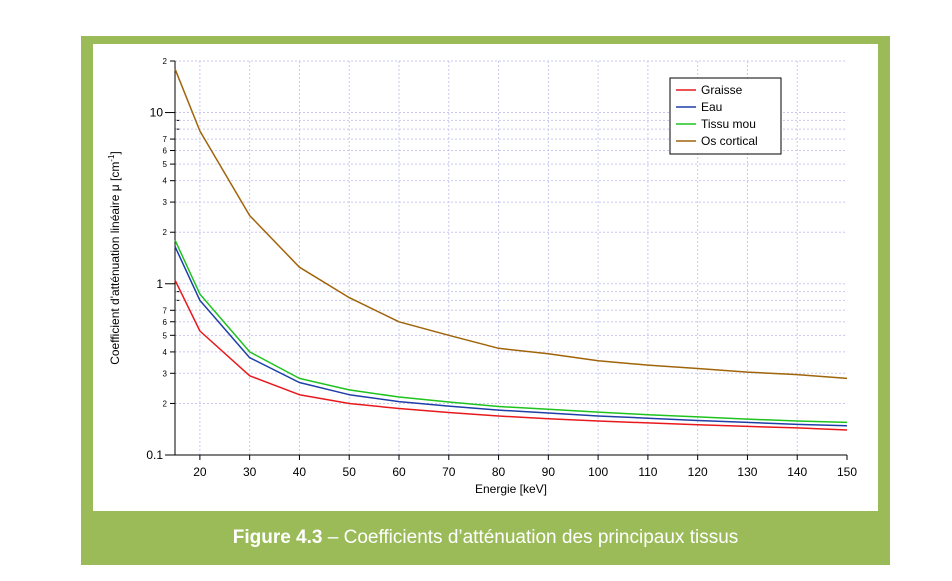  Describe the element at coordinates (647, 472) in the screenshot. I see `x-tick-label: 110` at that location.